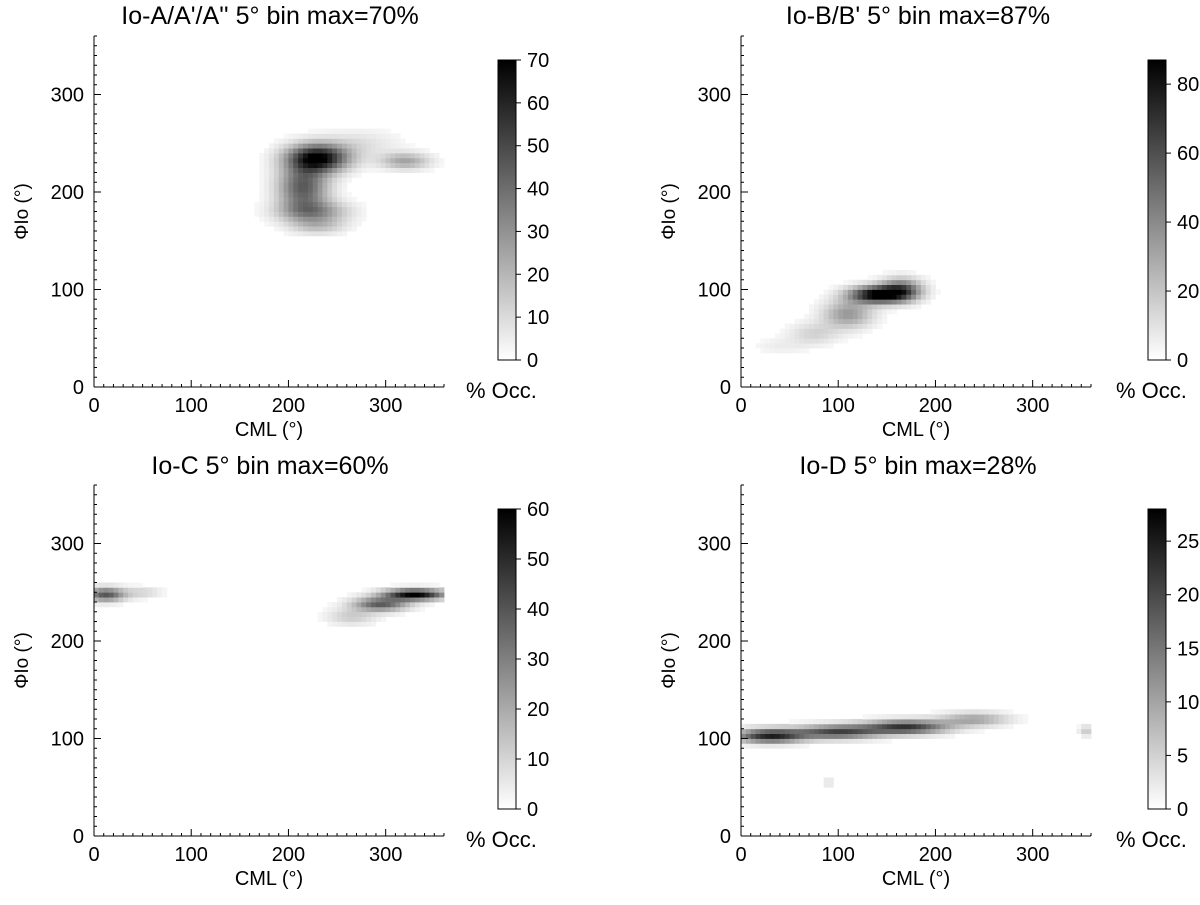 The height and width of the screenshot is (905, 1200). I want to click on x-tick-label: 100, so click(191, 406).